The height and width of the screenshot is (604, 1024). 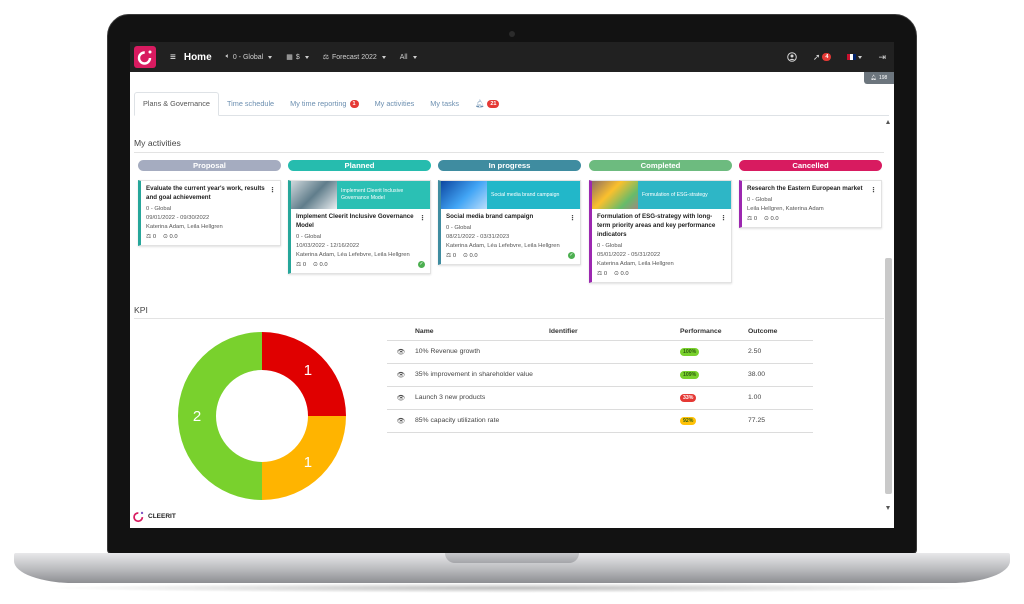 What do you see at coordinates (690, 374) in the screenshot?
I see `performance-badge: 109%` at bounding box center [690, 374].